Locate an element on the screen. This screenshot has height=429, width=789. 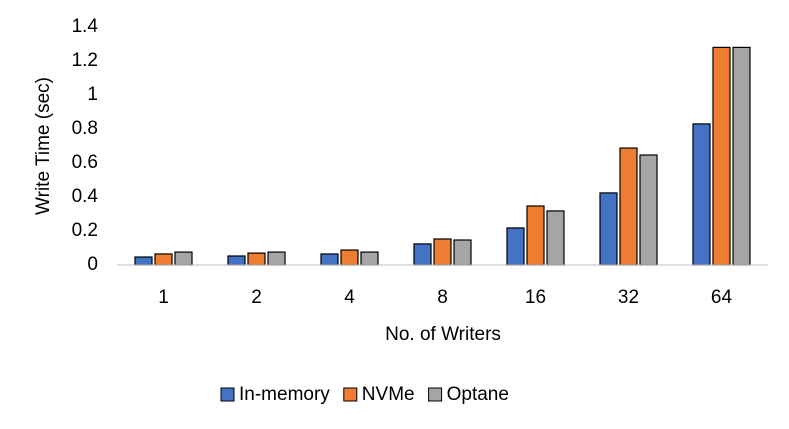
legend-label: In-memory is located at coordinates (284, 394).